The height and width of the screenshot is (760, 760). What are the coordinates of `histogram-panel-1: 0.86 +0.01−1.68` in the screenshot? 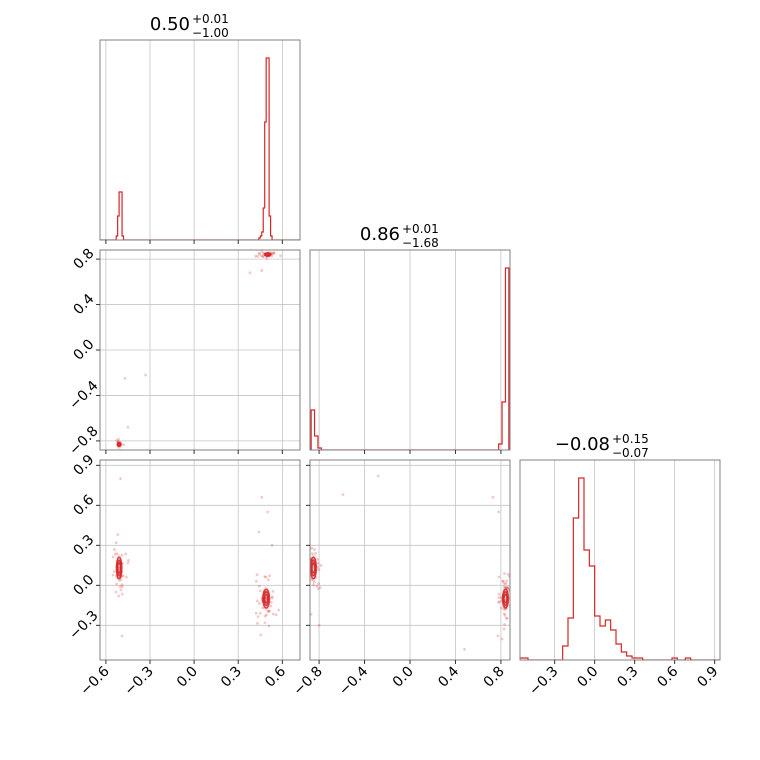 It's located at (410, 338).